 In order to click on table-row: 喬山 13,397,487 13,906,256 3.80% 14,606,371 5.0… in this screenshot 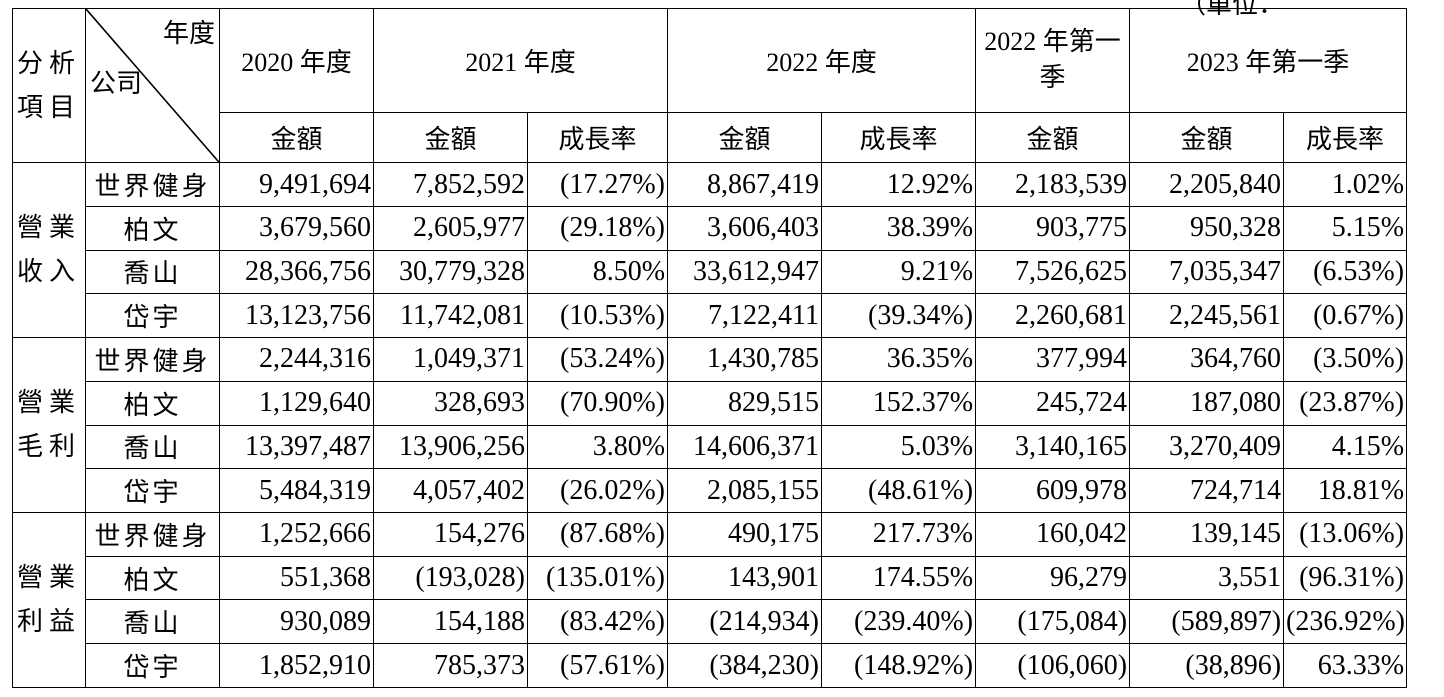, I will do `click(710, 447)`.